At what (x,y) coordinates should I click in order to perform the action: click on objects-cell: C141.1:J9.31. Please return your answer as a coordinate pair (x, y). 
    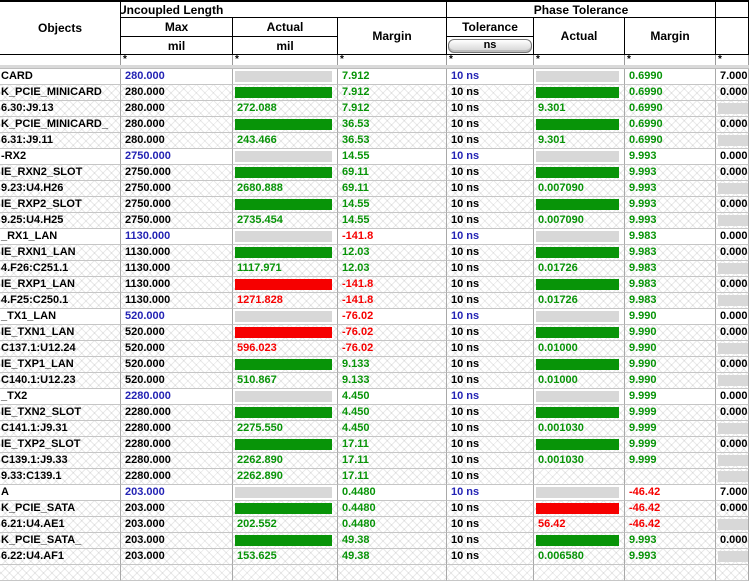
    Looking at the image, I should click on (60, 429).